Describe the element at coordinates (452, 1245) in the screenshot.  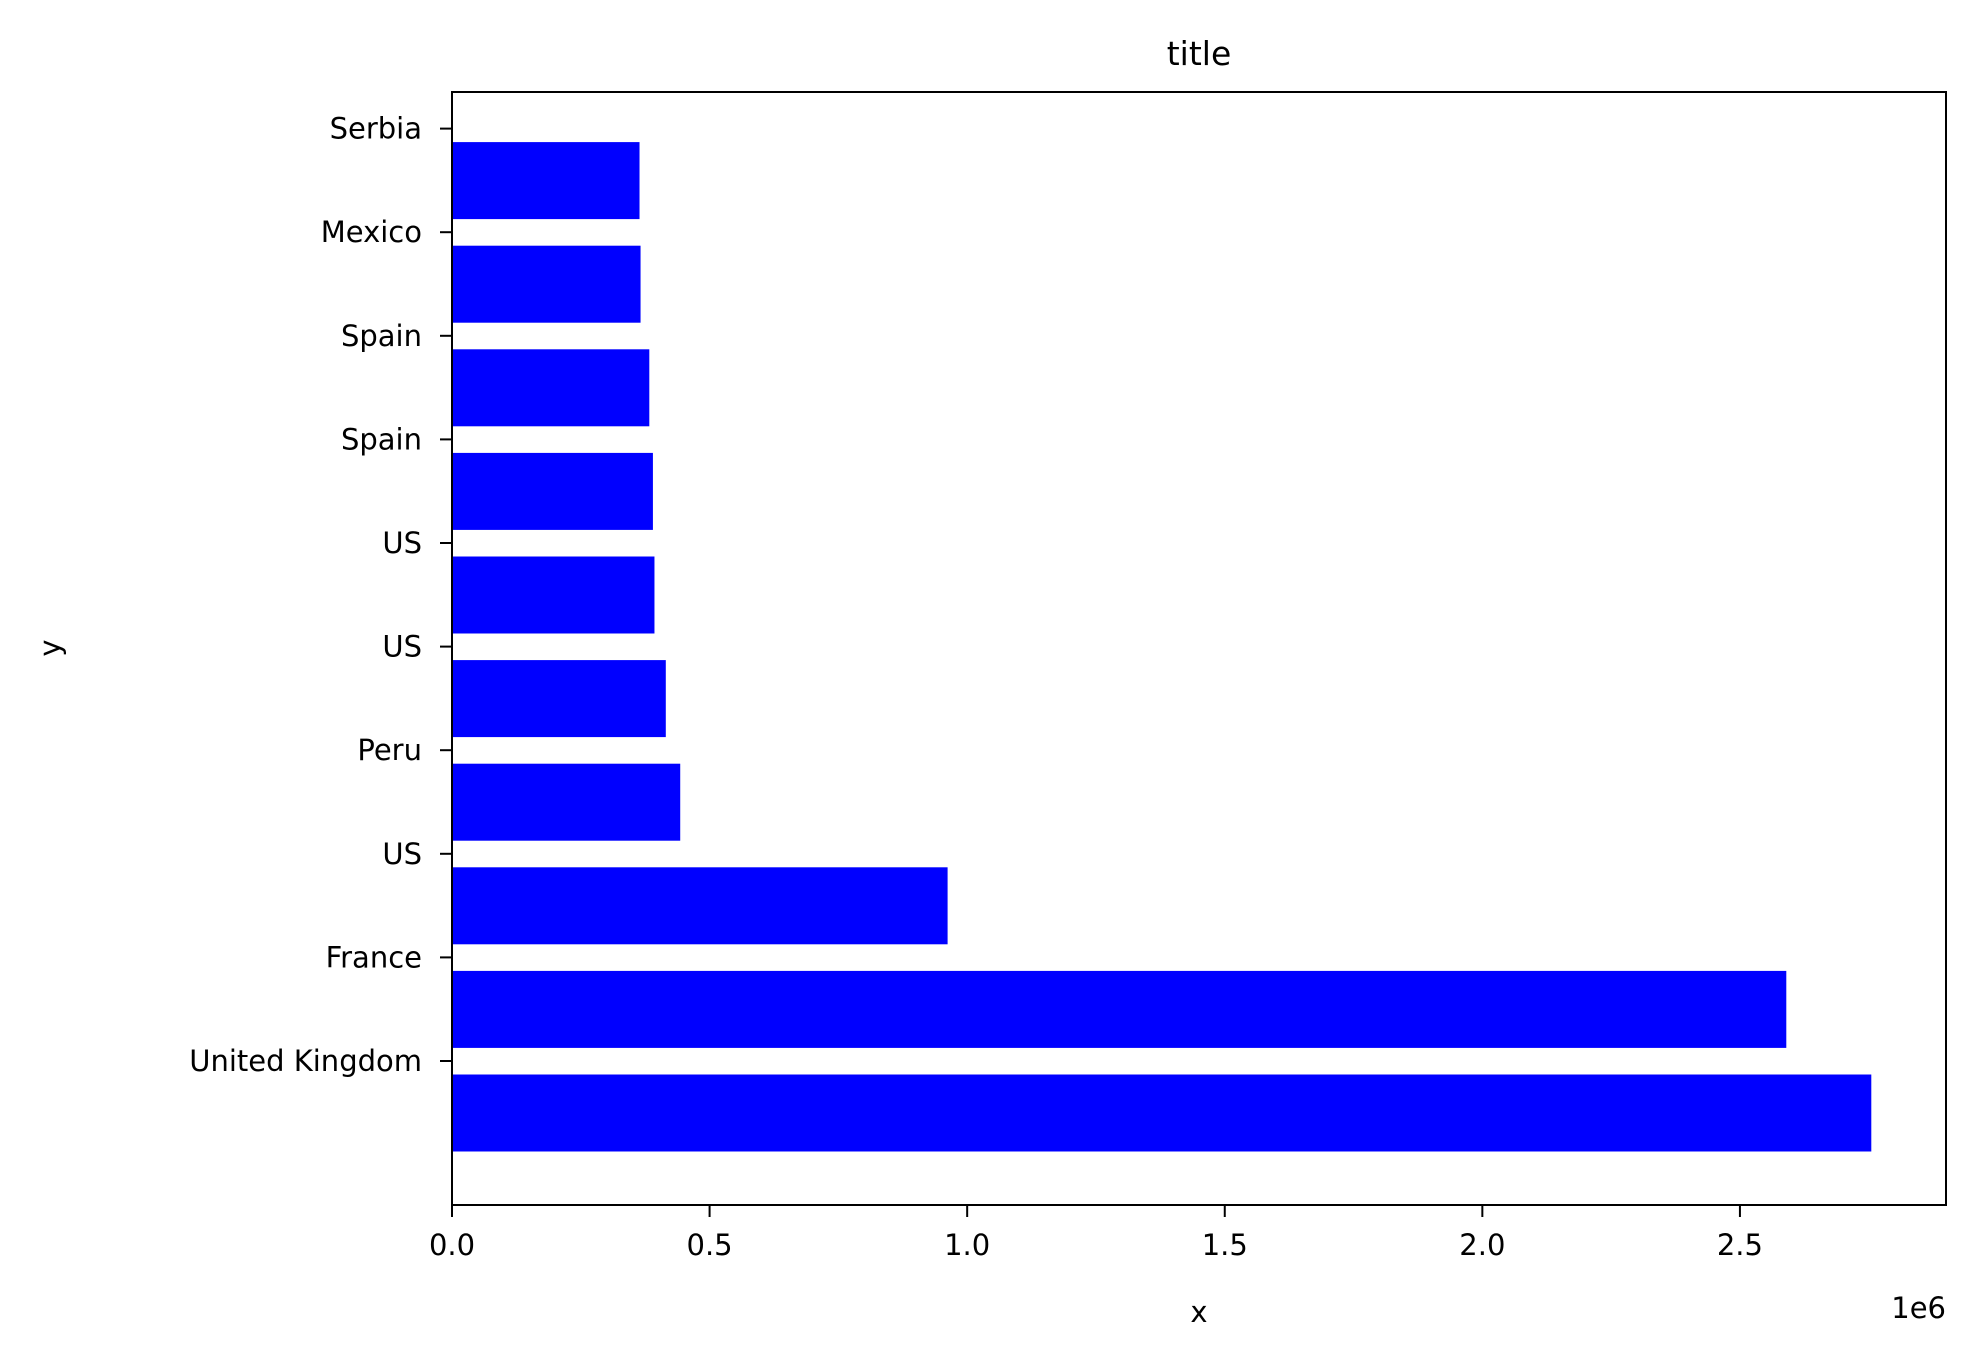
I see `x-tick-label: 0.0` at that location.